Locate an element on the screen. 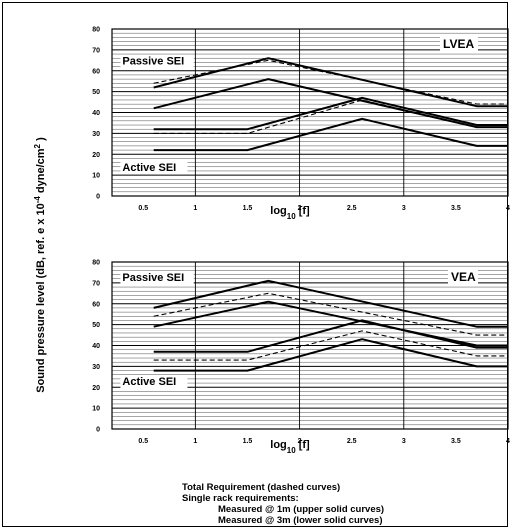 The width and height of the screenshot is (512, 529). legend-single-rack: Single rack requirements: is located at coordinates (240, 498).